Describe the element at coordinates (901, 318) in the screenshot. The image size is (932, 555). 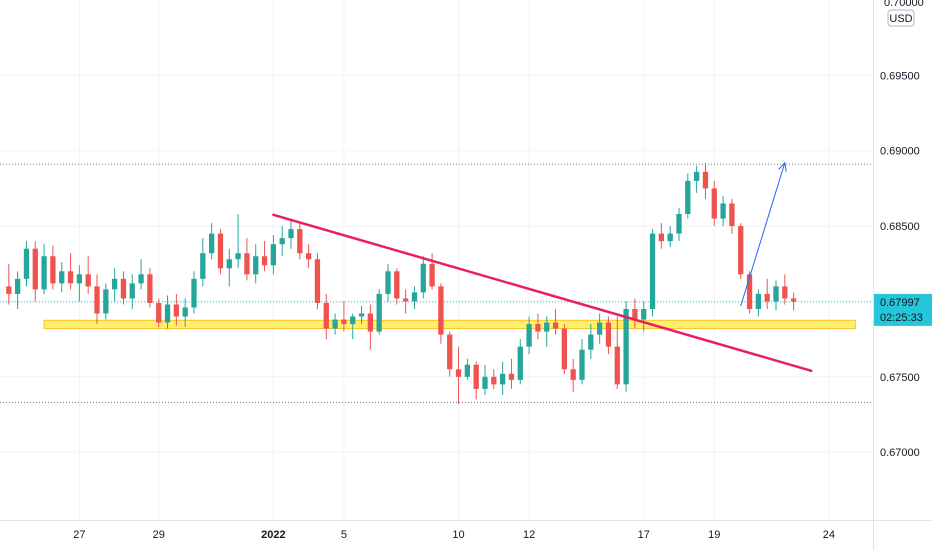
I see `last-price-countdown: 02:25:33` at that location.